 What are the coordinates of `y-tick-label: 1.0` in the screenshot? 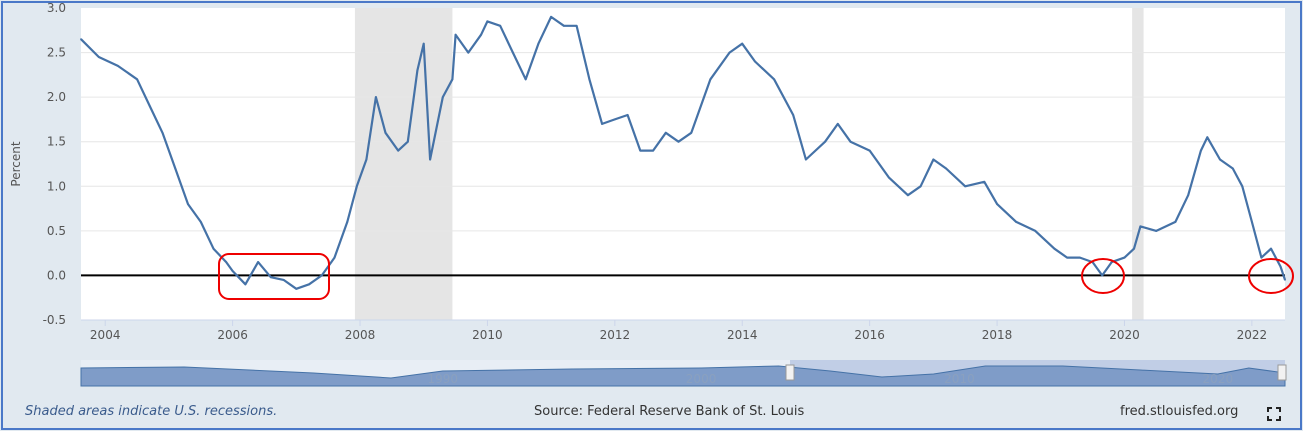 It's located at (56, 186).